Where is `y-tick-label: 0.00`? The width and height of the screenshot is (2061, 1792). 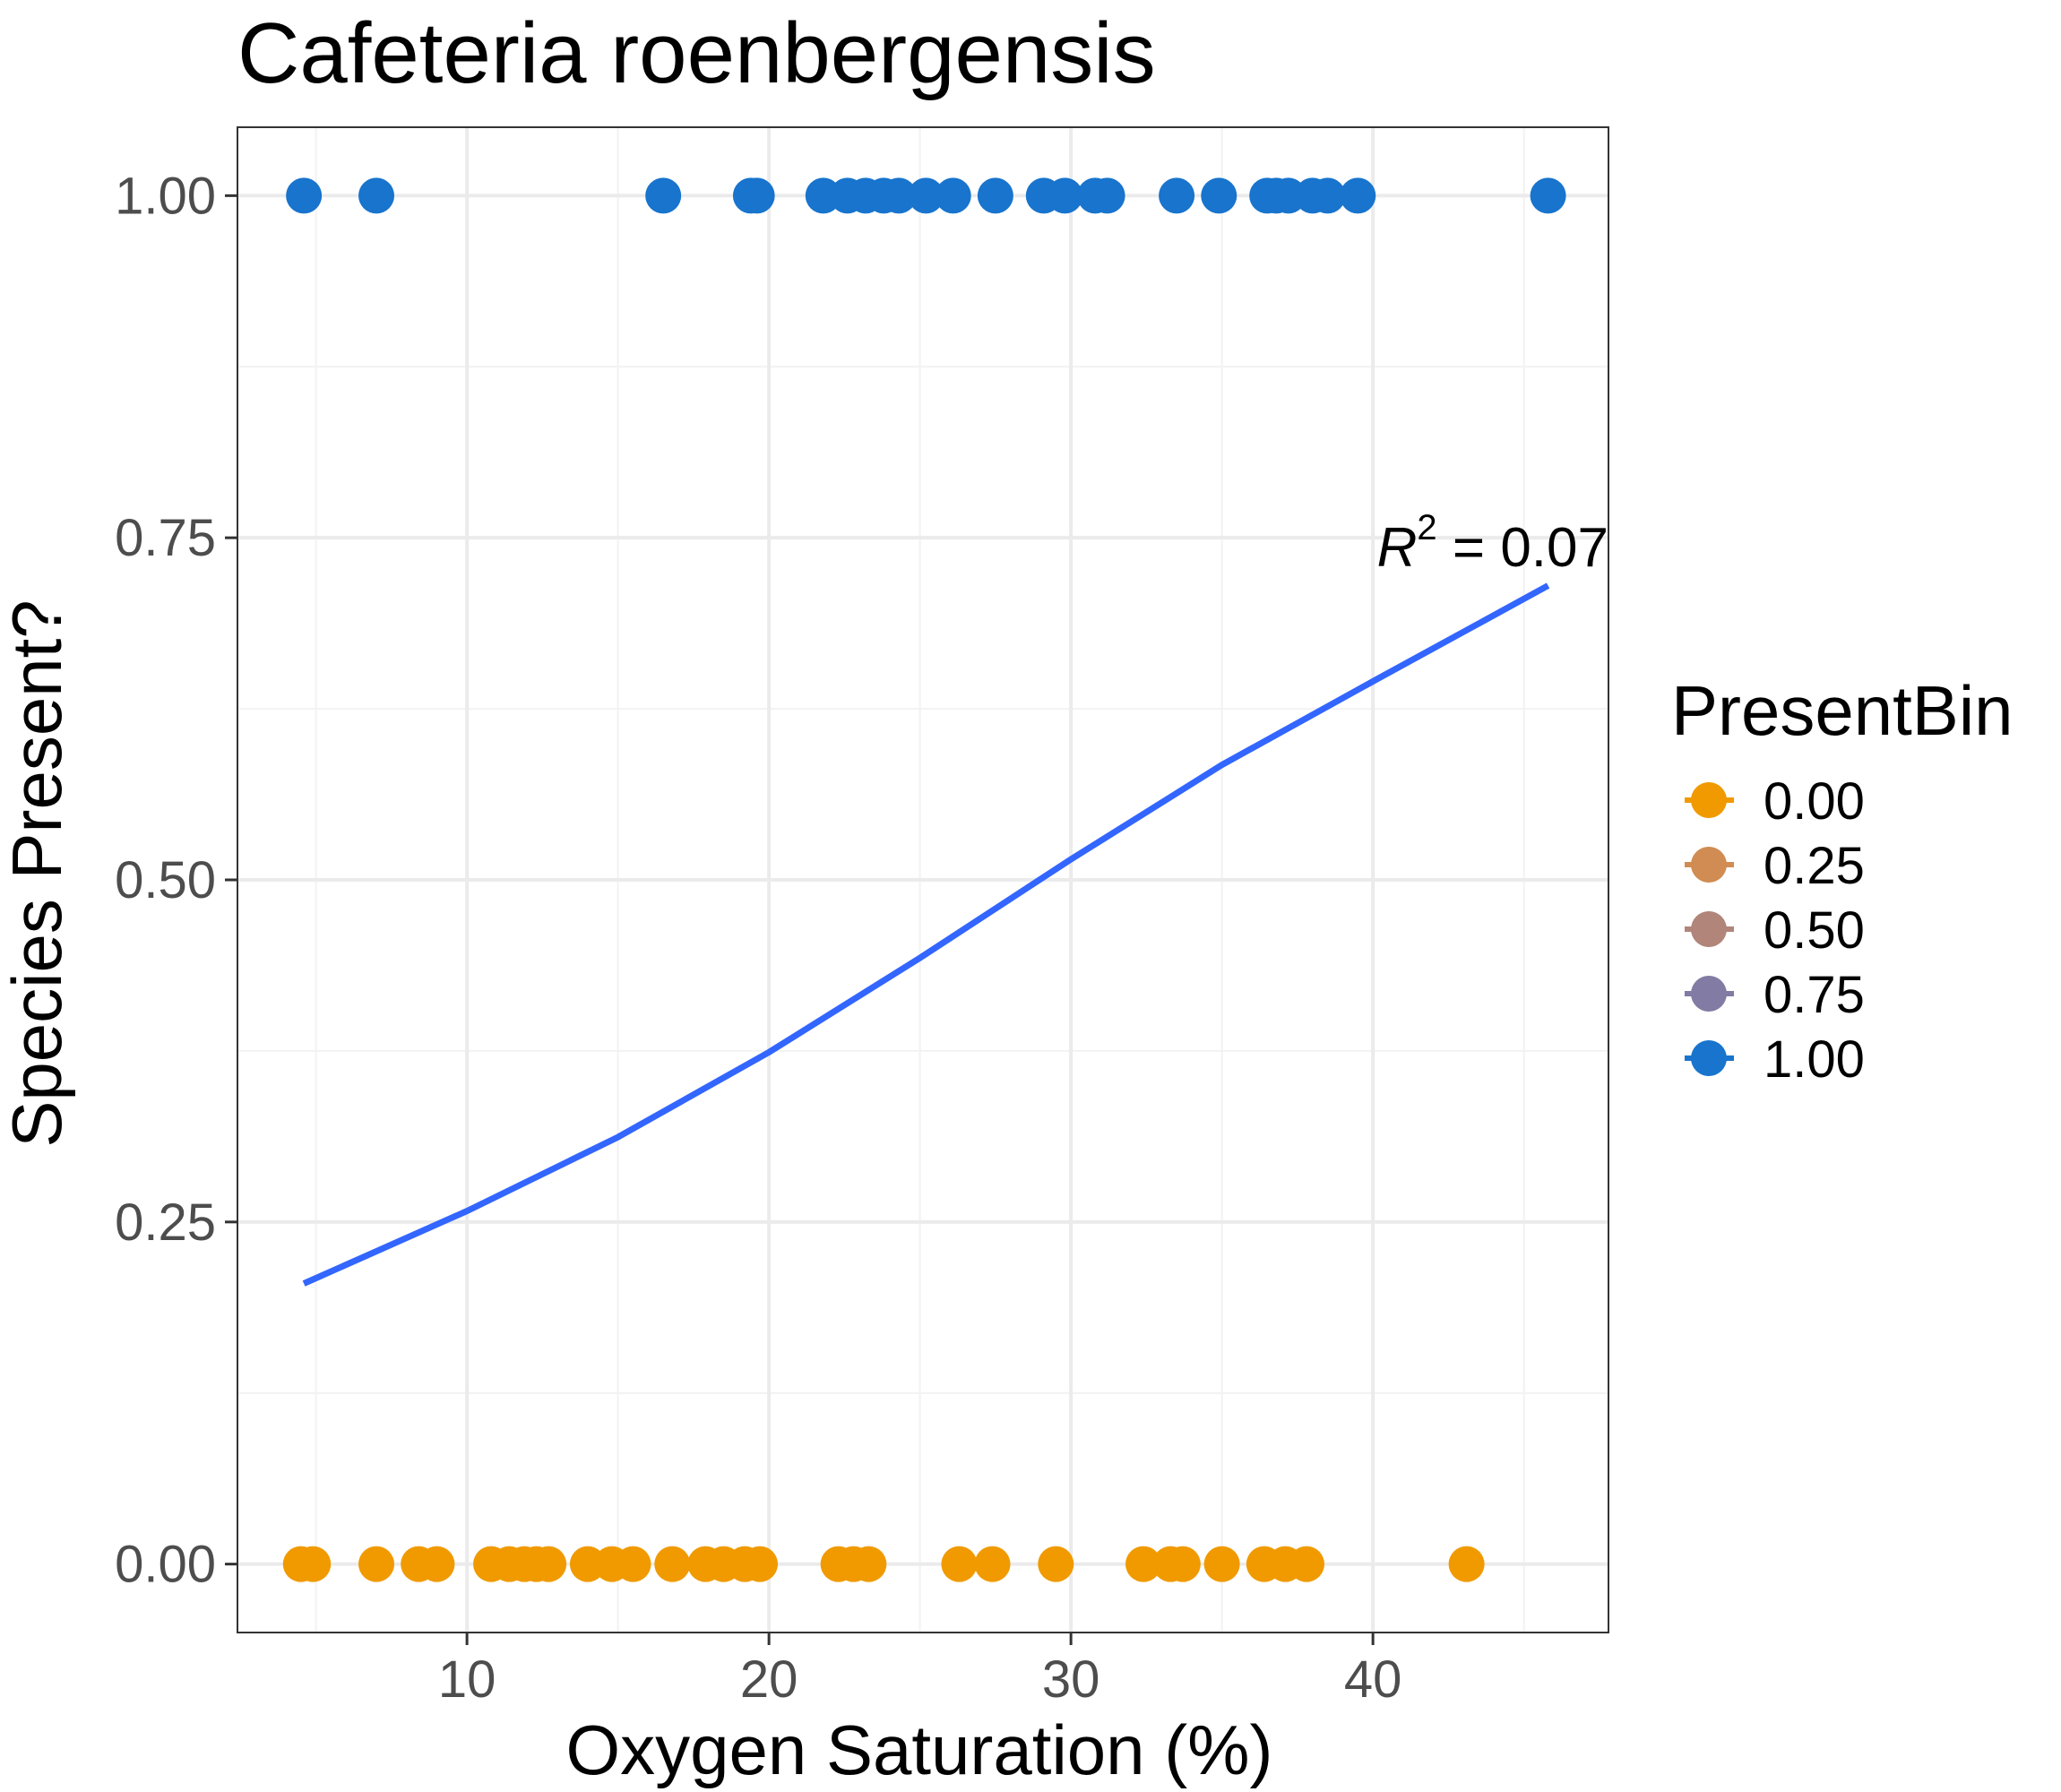 y-tick-label: 0.00 is located at coordinates (165, 1565).